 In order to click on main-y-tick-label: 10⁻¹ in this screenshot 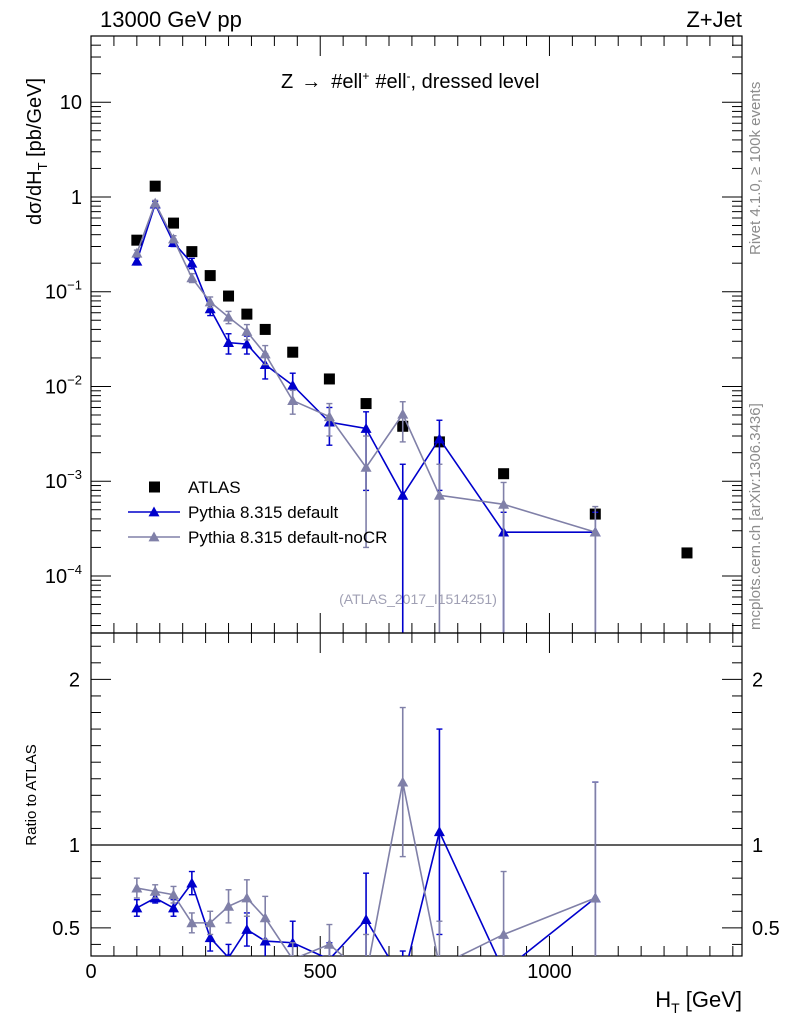, I will do `click(63, 291)`.